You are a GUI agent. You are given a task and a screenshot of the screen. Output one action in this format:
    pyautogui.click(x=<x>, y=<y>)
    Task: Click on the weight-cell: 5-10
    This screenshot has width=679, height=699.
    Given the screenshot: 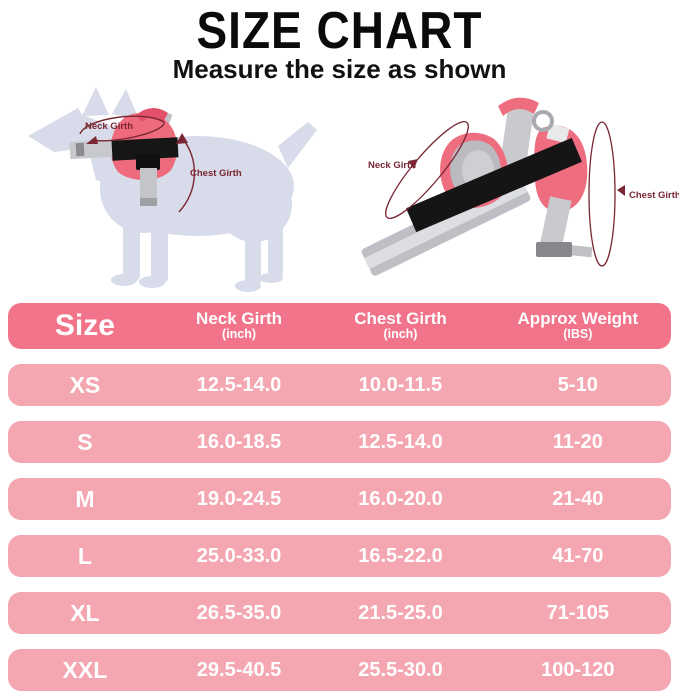 What is the action you would take?
    pyautogui.click(x=577, y=384)
    